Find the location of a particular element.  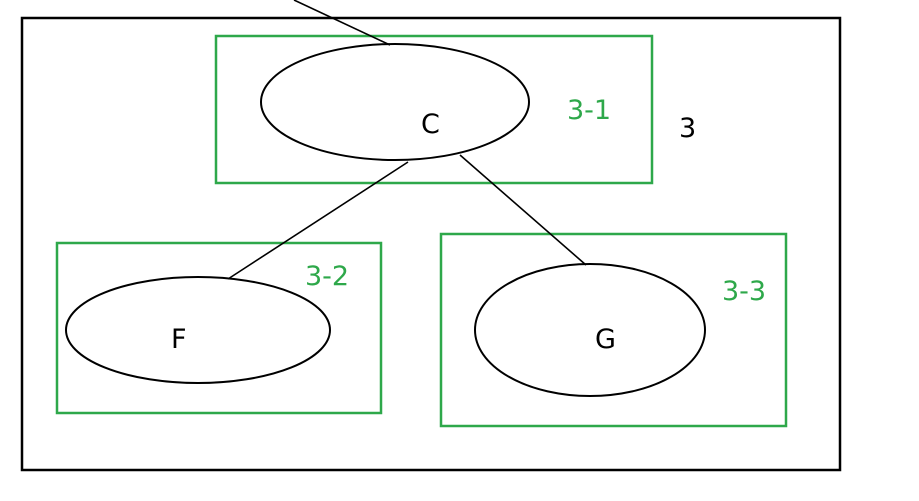

group-label-3-2: 3-2 is located at coordinates (327, 276).